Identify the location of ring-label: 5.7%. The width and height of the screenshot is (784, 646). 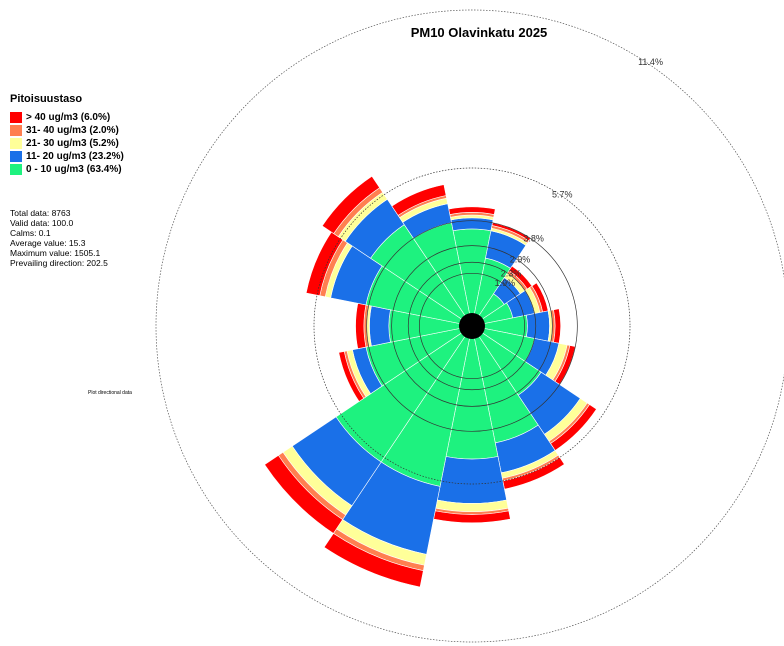
(562, 194).